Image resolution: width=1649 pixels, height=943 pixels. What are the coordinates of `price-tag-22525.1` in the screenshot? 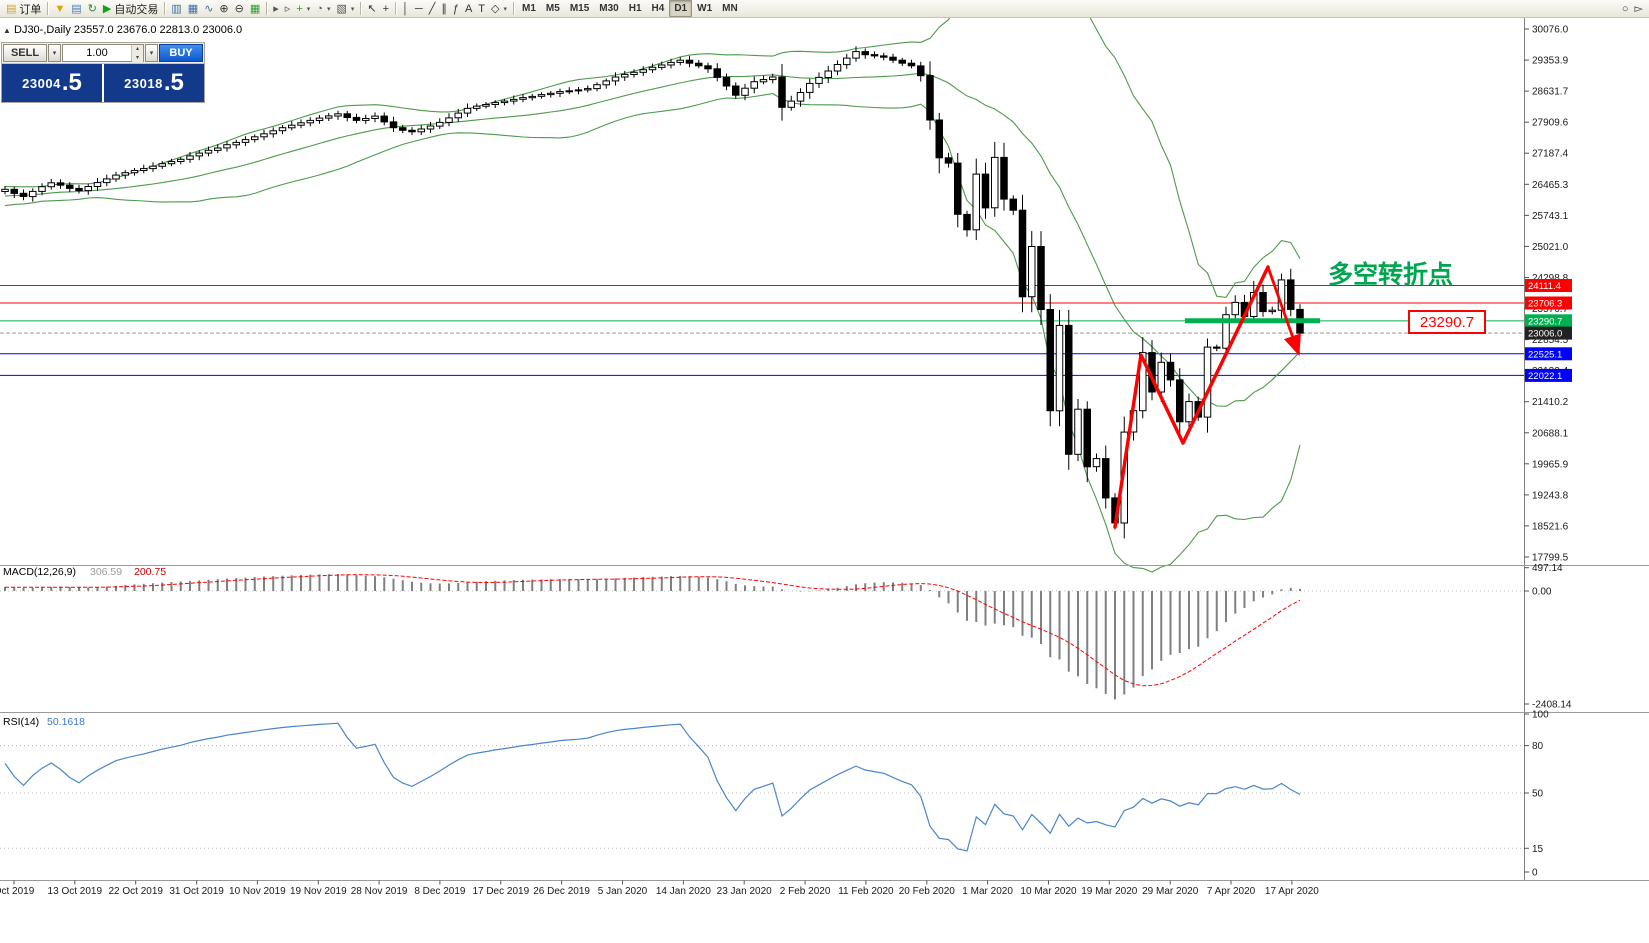 It's located at (1548, 354).